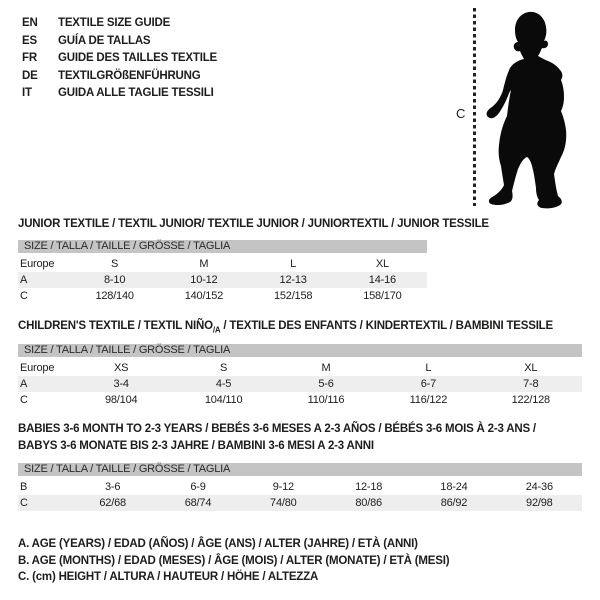 Image resolution: width=600 pixels, height=600 pixels. What do you see at coordinates (474, 107) in the screenshot?
I see `height-measure-dotted-line` at bounding box center [474, 107].